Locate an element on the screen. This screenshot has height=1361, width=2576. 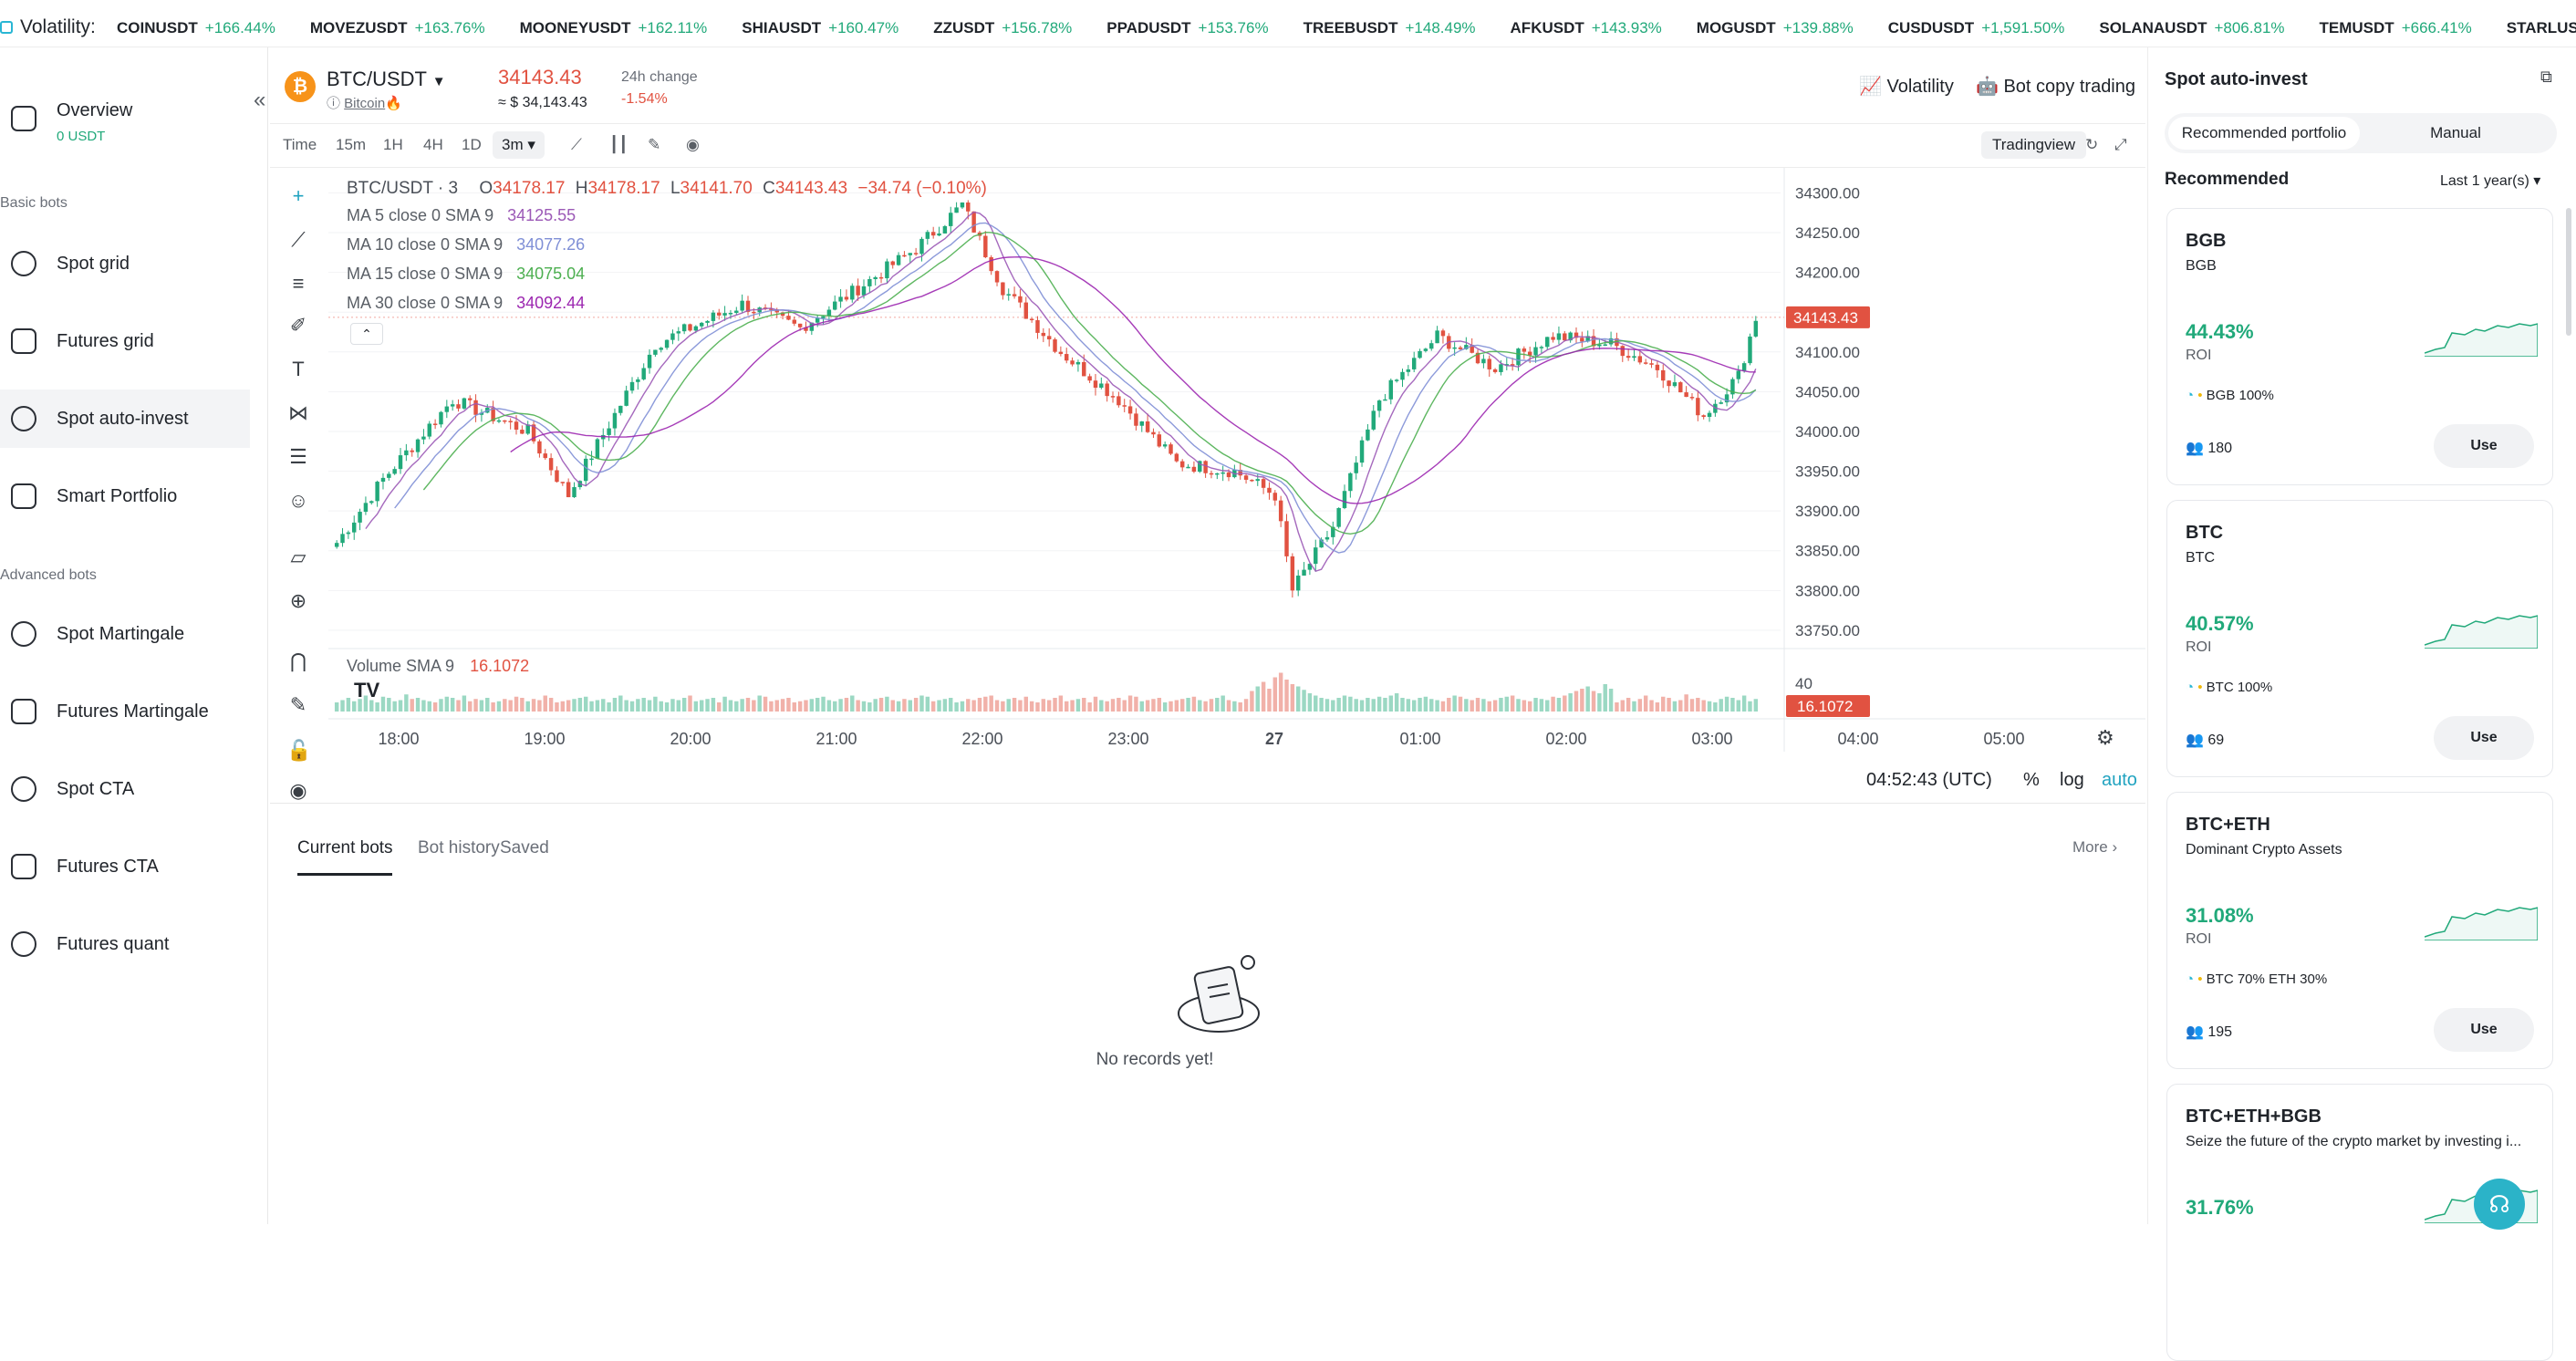
ticker-item: MOVEZUSDT +163.76% is located at coordinates (397, 23).